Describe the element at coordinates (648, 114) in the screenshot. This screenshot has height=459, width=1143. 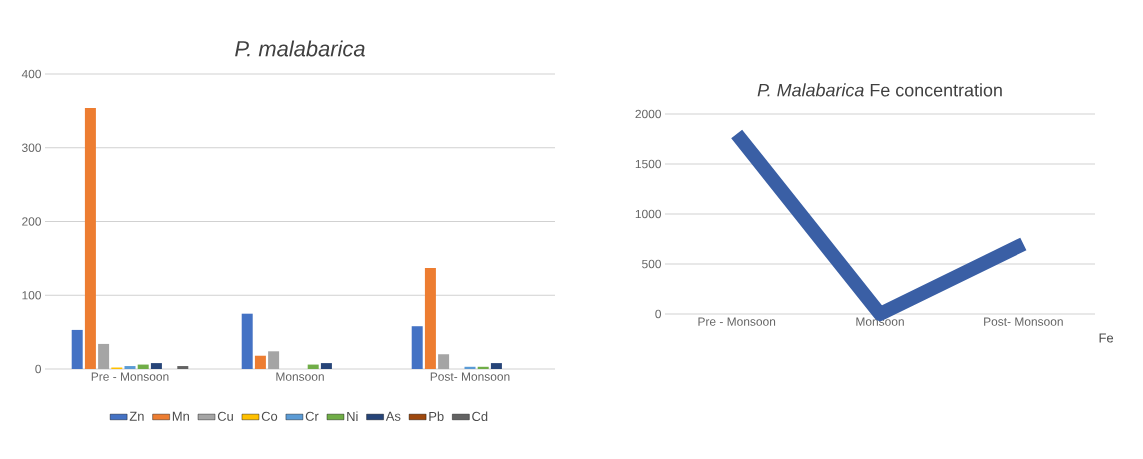
I see `y-tick-label: 2000` at that location.